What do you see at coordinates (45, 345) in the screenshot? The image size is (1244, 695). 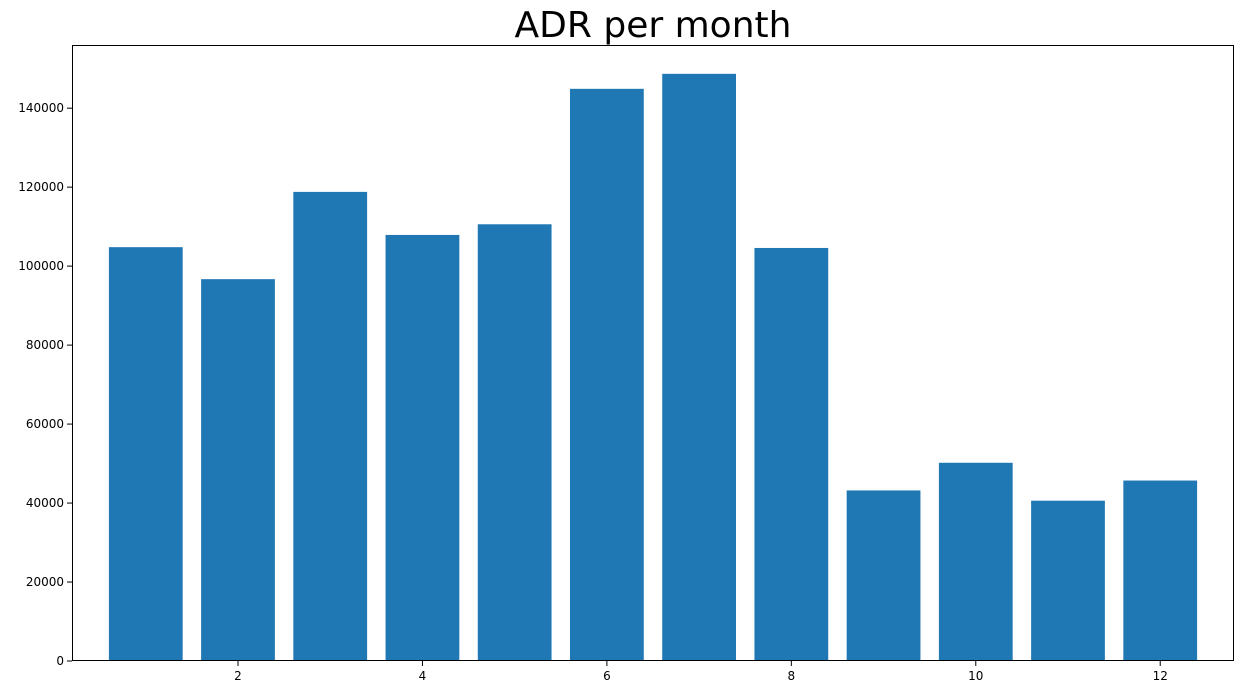 I see `y-tick-label: 80000` at bounding box center [45, 345].